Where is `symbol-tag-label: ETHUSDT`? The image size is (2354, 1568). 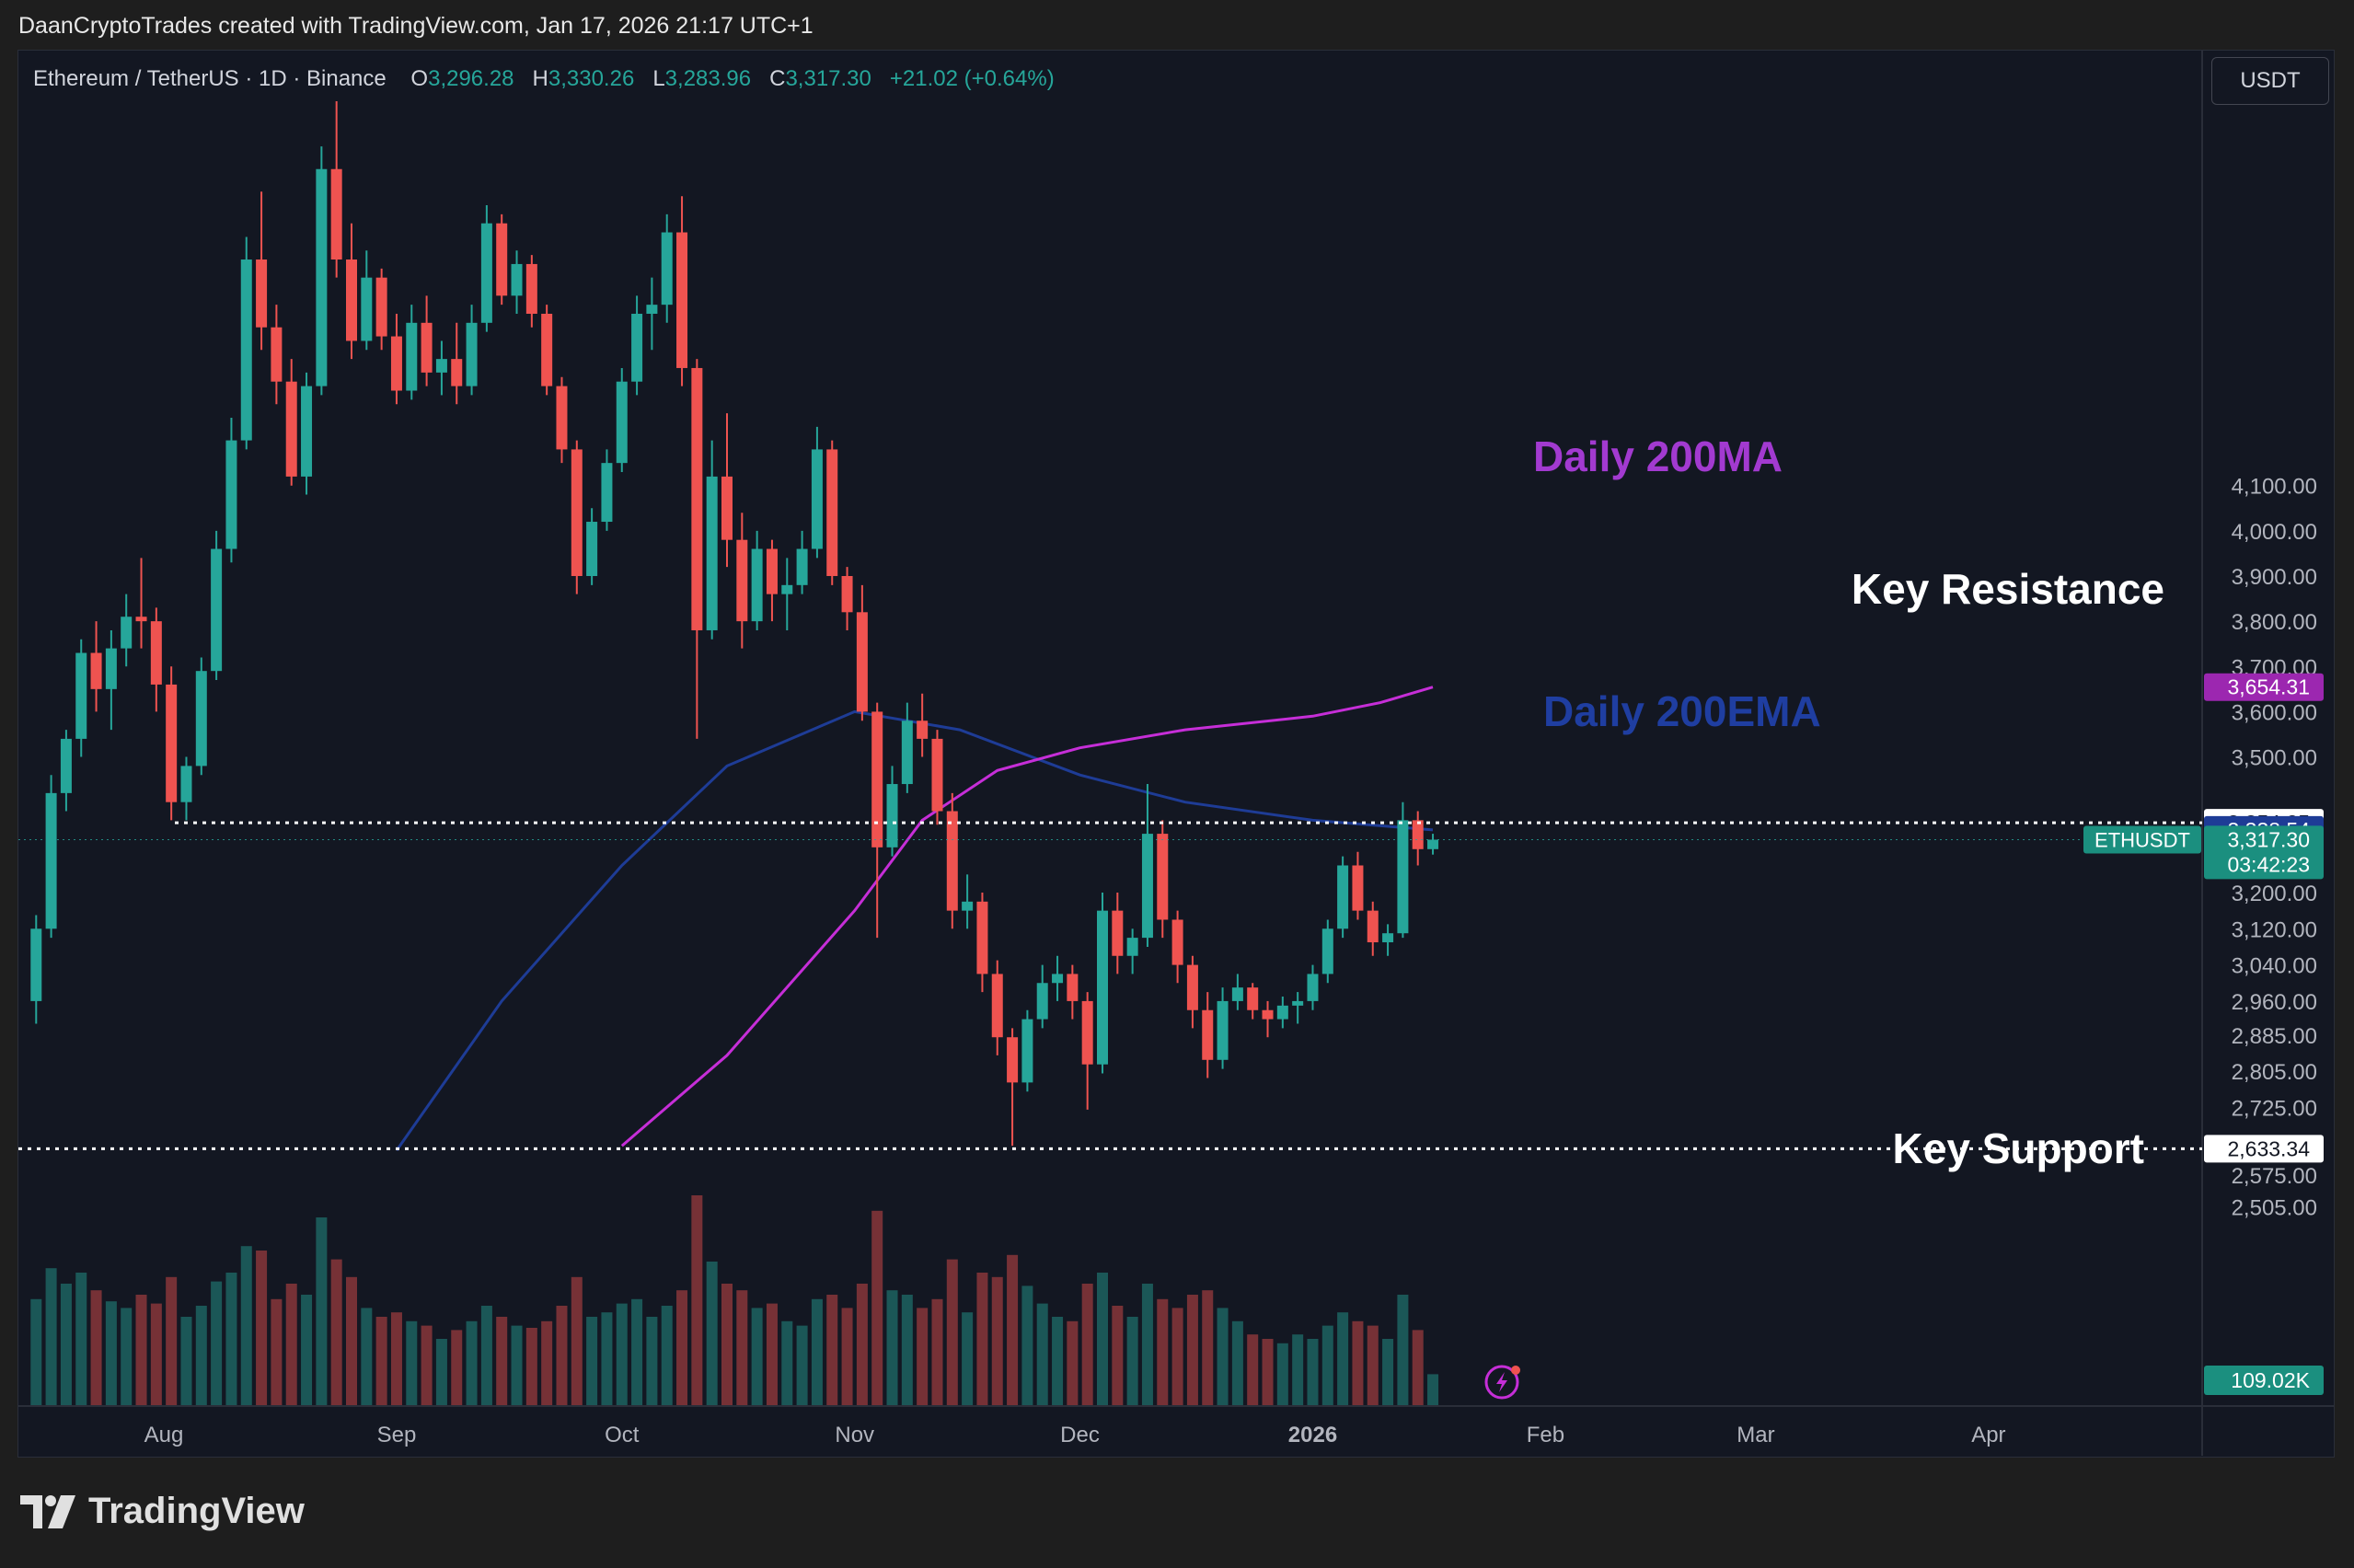
symbol-tag-label: ETHUSDT is located at coordinates (2142, 839).